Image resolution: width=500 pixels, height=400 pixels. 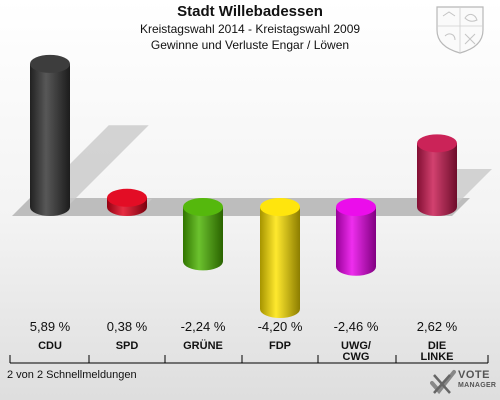 I want to click on logo-tagline: MANAGER, so click(x=477, y=385).